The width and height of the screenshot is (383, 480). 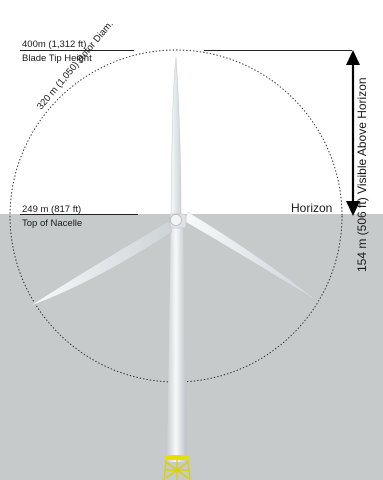 I want to click on horizon-label: Horizon, so click(x=312, y=208).